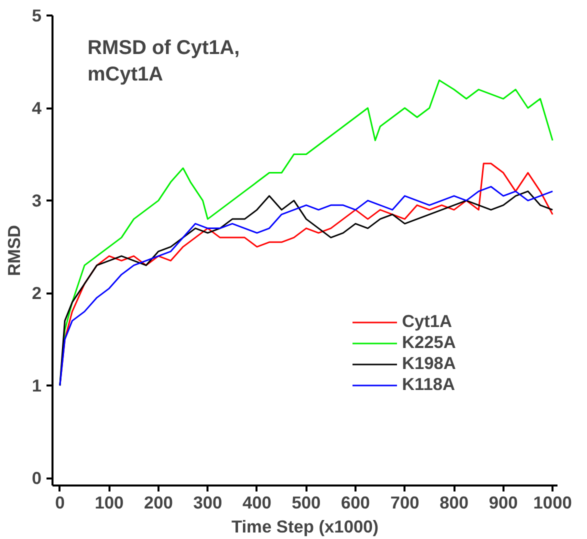 This screenshot has height=539, width=587. What do you see at coordinates (37, 108) in the screenshot?
I see `y-tick-label: 4` at bounding box center [37, 108].